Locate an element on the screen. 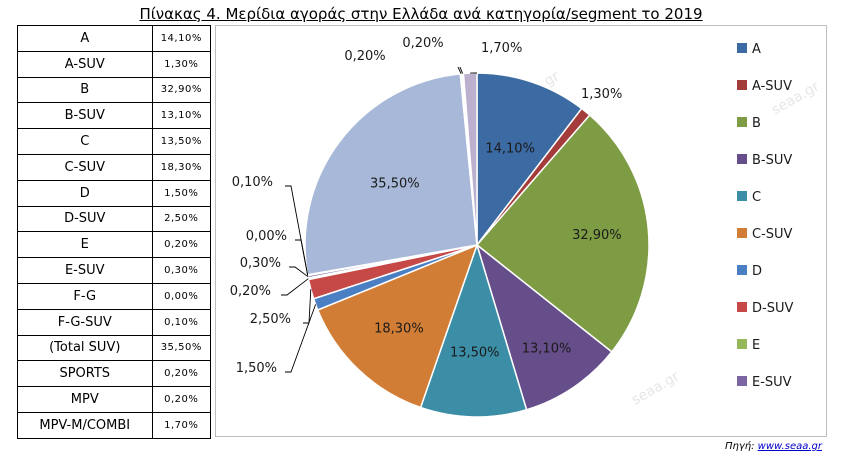 This screenshot has width=842, height=460. watermark: seaa.gr is located at coordinates (655, 388).